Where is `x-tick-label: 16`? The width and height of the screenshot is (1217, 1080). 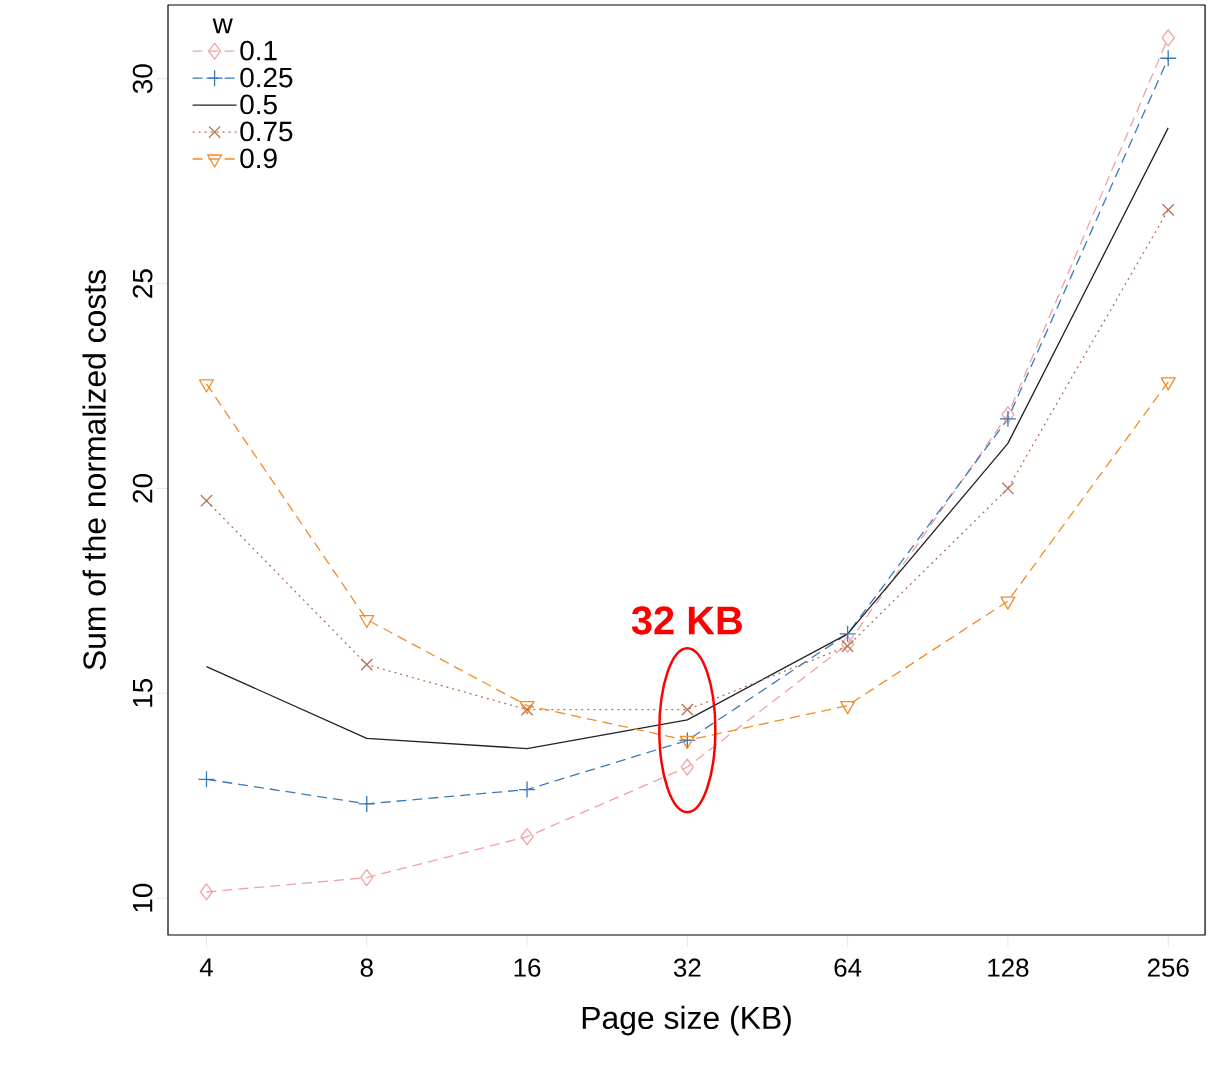
x-tick-label: 16 is located at coordinates (527, 967).